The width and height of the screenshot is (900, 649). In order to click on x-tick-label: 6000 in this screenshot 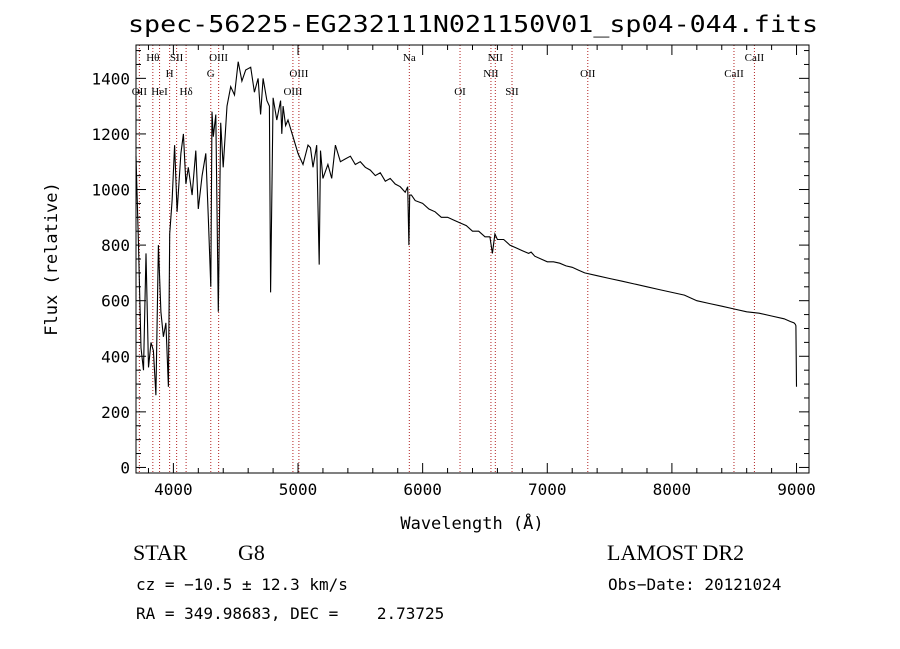, I will do `click(422, 489)`.